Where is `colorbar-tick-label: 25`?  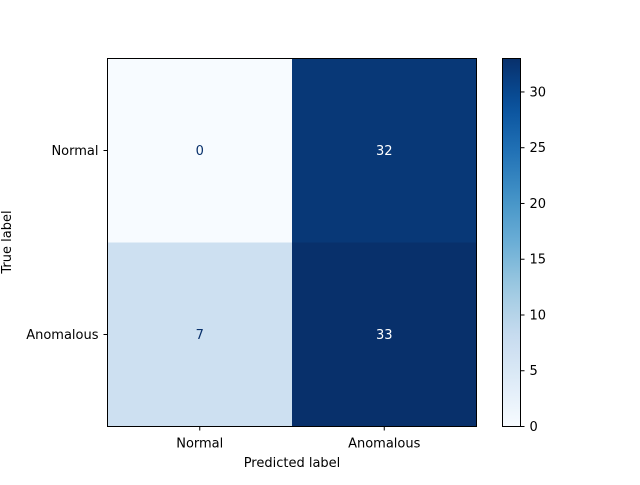 colorbar-tick-label: 25 is located at coordinates (538, 148).